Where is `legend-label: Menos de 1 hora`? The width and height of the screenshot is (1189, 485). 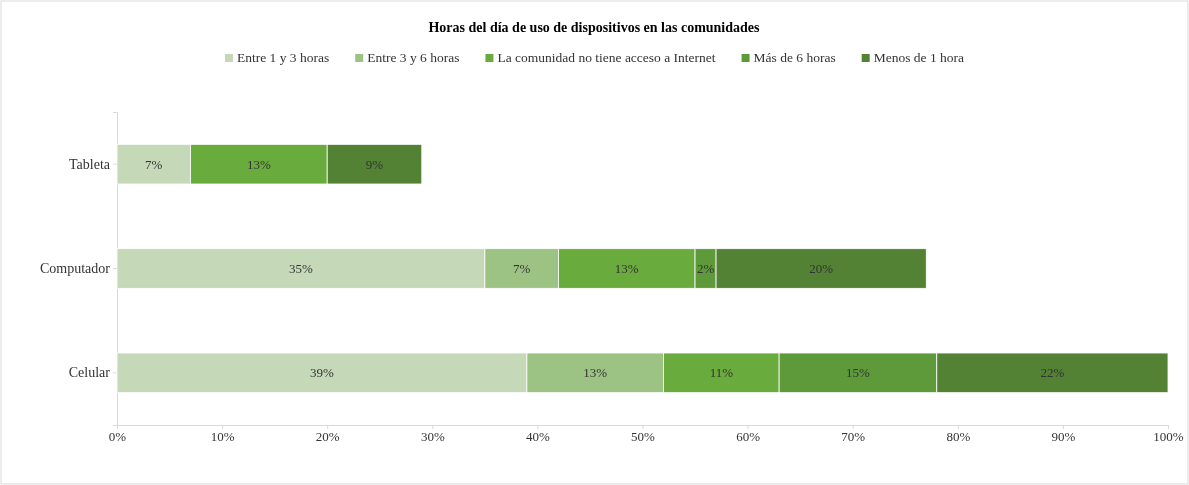 legend-label: Menos de 1 hora is located at coordinates (919, 57).